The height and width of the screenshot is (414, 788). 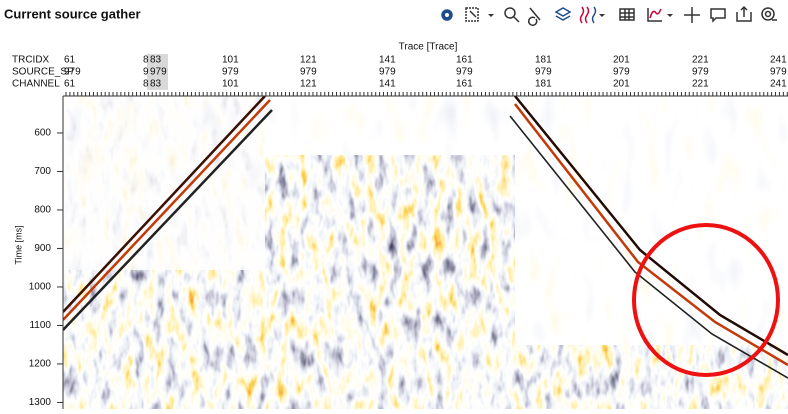 I want to click on y-axis-title: Time [ms], so click(x=18, y=244).